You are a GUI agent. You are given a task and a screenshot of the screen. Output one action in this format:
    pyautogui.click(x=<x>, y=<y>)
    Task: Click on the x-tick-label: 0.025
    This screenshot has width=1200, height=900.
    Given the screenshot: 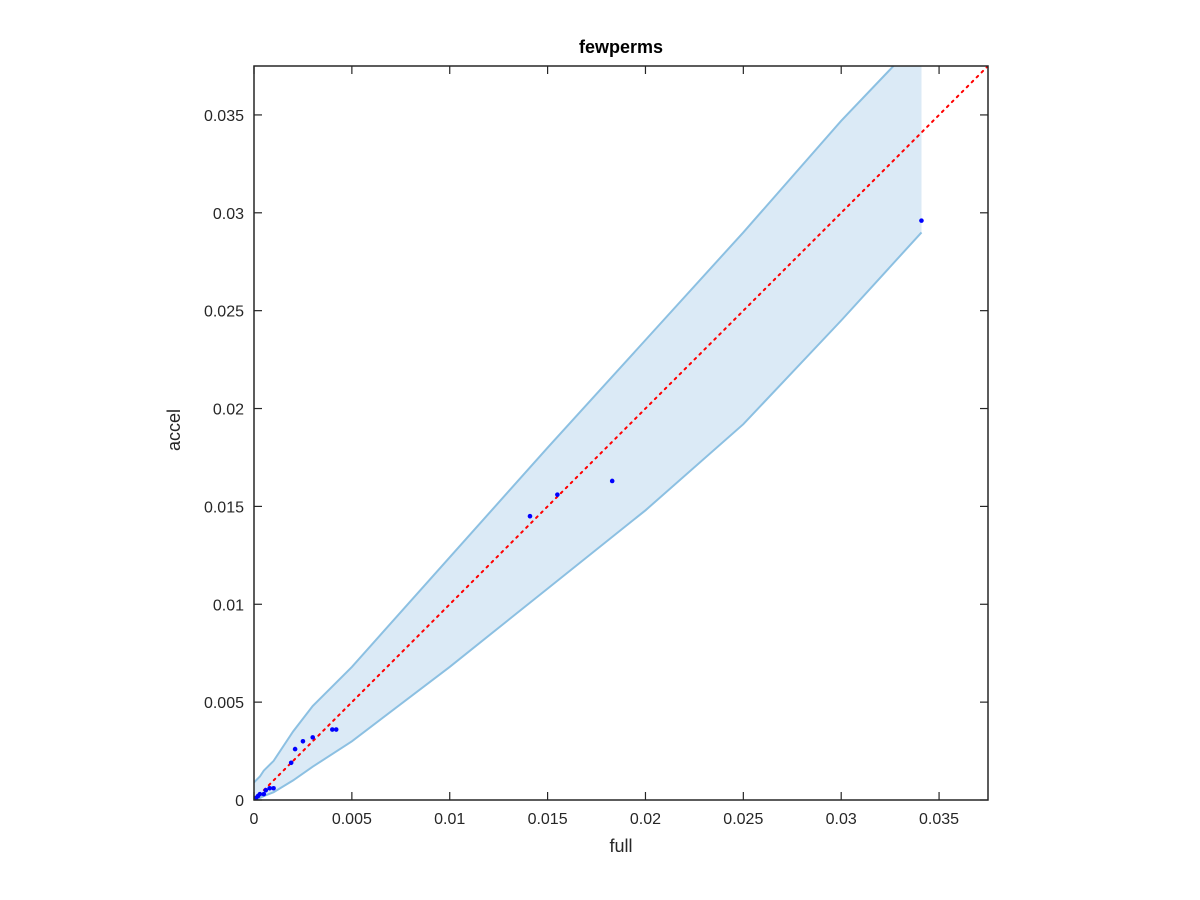 What is the action you would take?
    pyautogui.click(x=743, y=819)
    